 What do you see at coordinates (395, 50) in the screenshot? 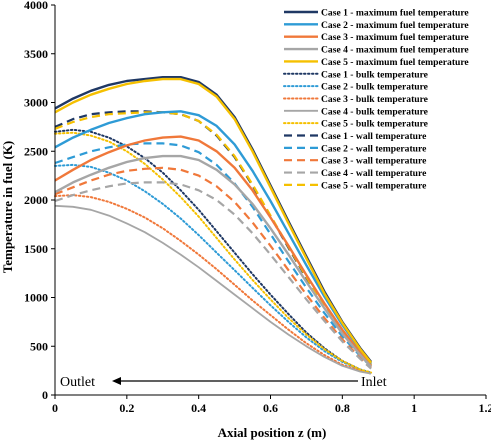
I see `legend-label: Case 4 - maximum fuel temperature` at bounding box center [395, 50].